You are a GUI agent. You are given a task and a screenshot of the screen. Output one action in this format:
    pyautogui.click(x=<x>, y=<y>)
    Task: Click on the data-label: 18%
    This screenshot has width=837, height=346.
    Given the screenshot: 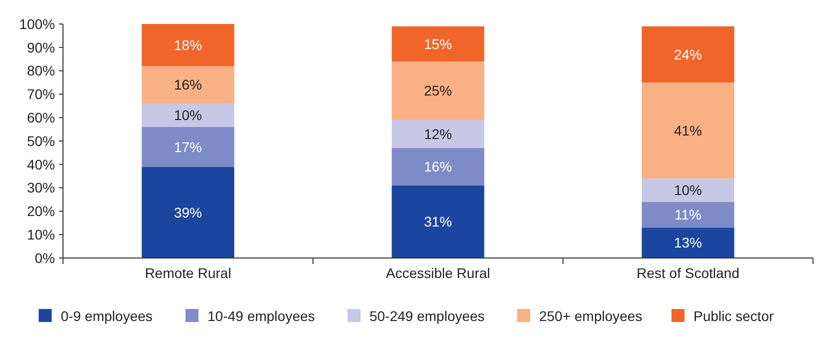 What is the action you would take?
    pyautogui.click(x=188, y=44)
    